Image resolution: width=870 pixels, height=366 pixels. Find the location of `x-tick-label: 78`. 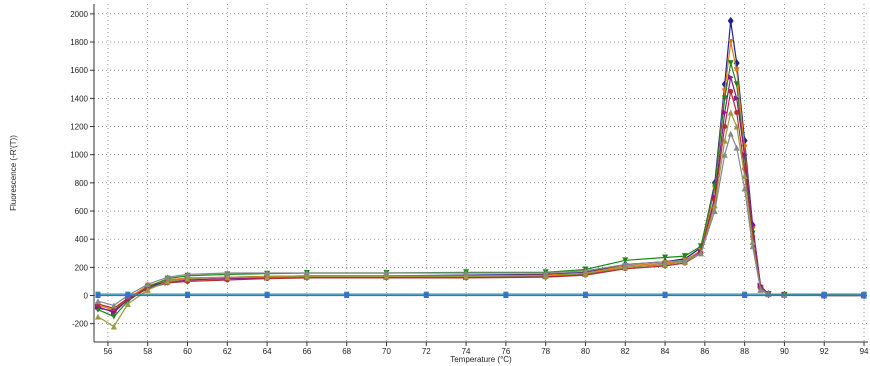

x-tick-label: 78 is located at coordinates (545, 351).